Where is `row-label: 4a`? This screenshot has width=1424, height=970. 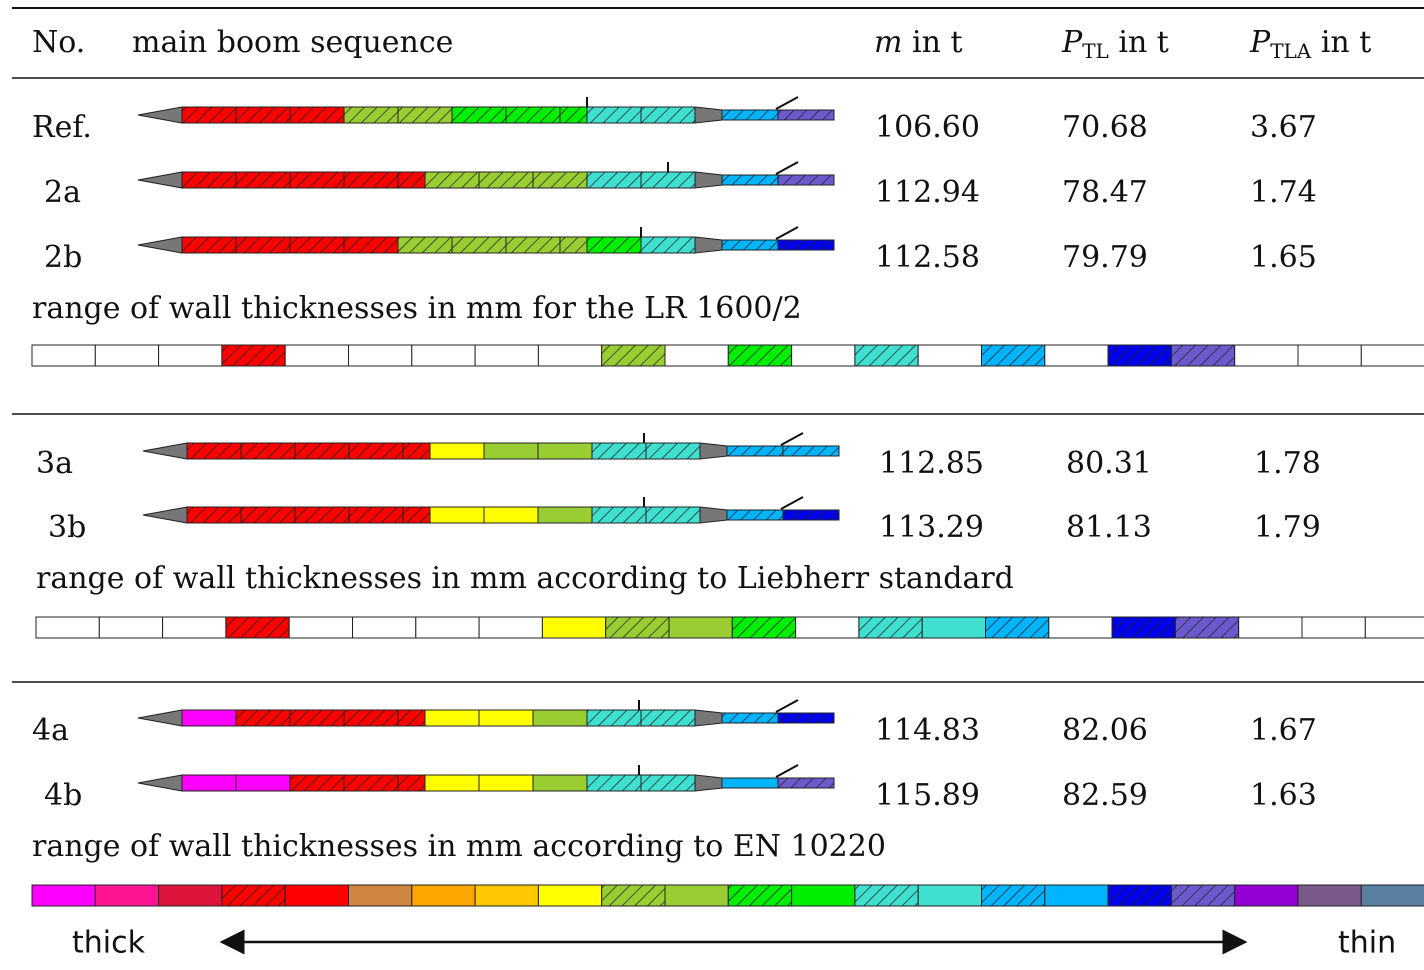 row-label: 4a is located at coordinates (50, 730).